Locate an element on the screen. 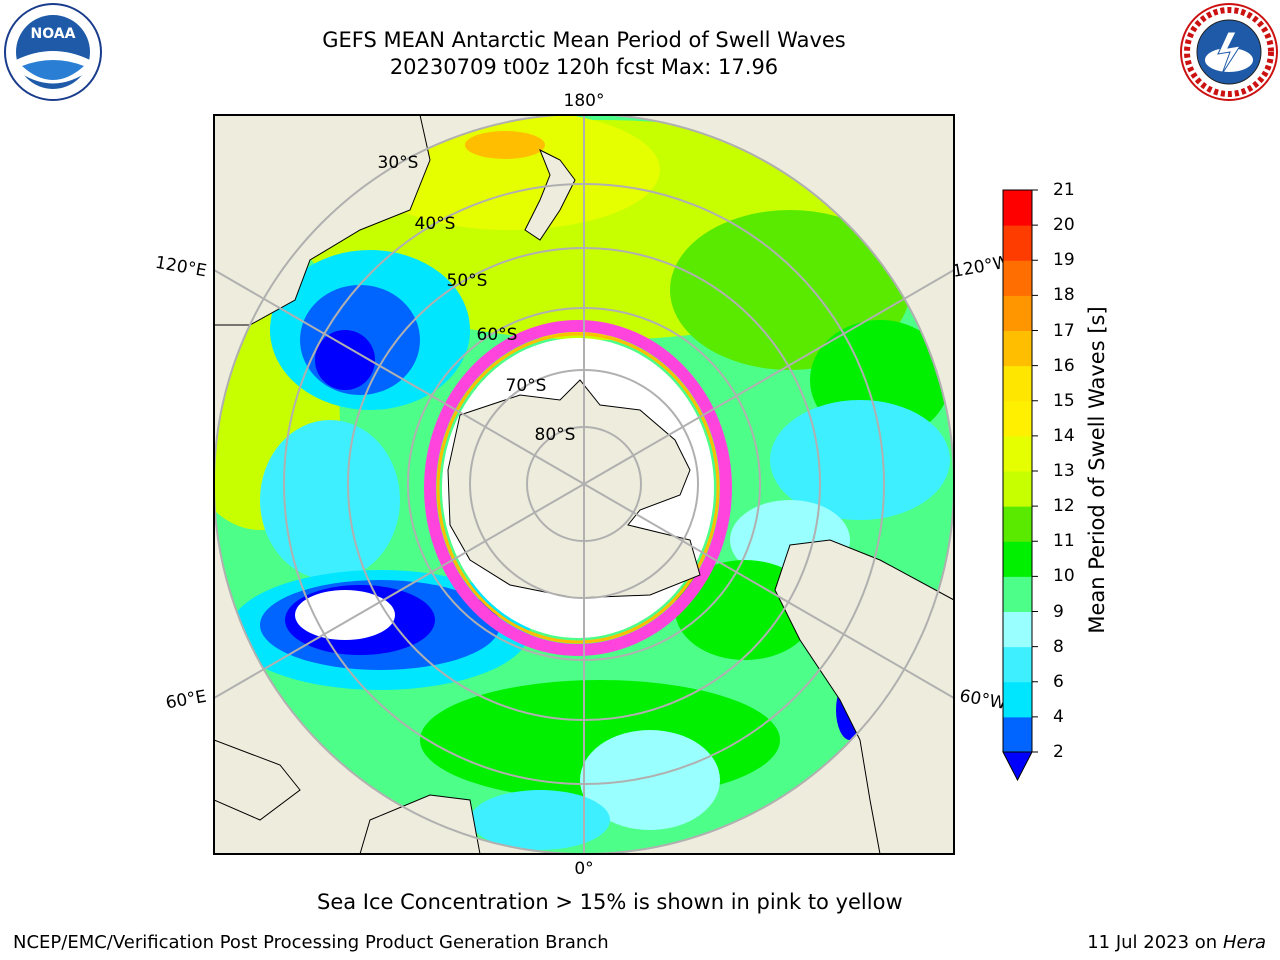  colorbar-tick-label: 9 is located at coordinates (1058, 611).